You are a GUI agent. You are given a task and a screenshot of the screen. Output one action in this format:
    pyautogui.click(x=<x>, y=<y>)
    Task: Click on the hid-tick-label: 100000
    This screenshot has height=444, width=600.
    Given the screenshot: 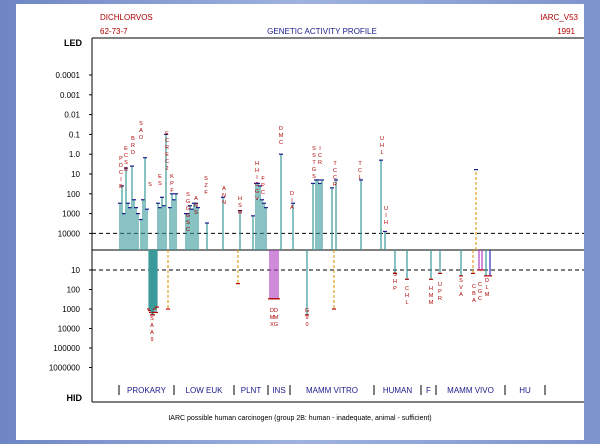 What is the action you would take?
    pyautogui.click(x=66, y=348)
    